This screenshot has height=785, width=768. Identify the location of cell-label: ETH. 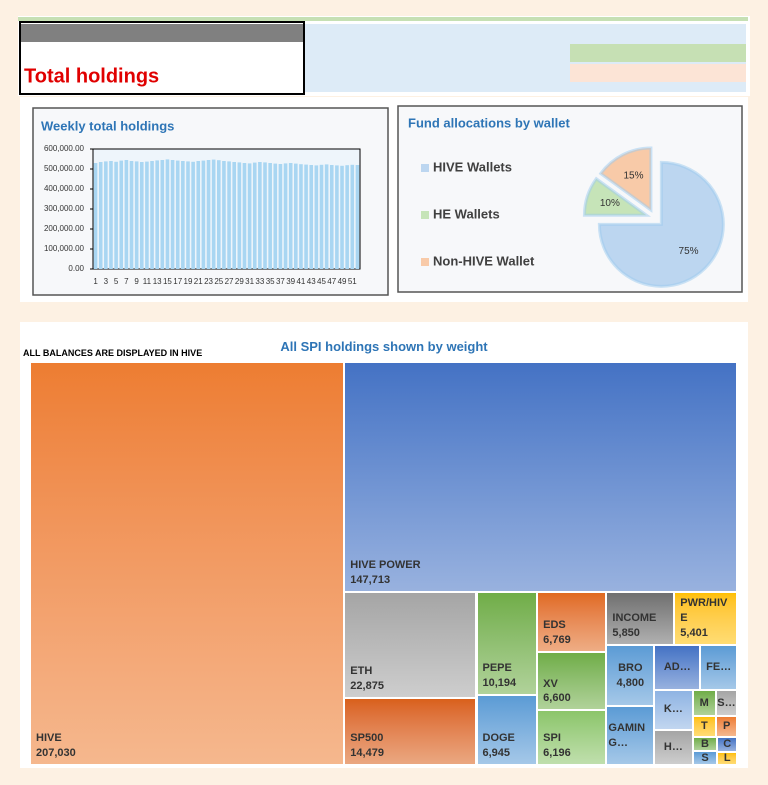
(361, 671).